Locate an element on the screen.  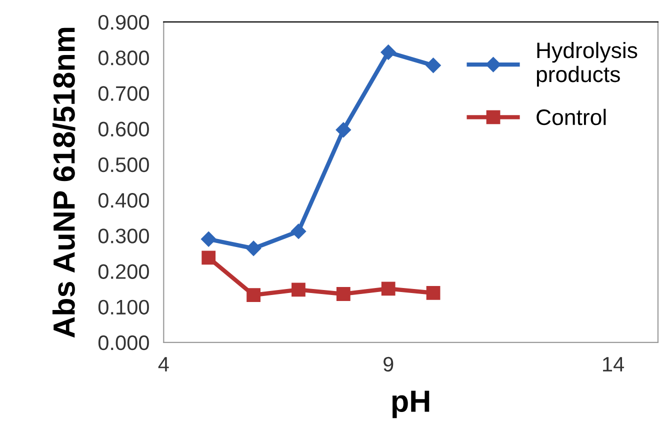
x-tick-label: 14 is located at coordinates (613, 364).